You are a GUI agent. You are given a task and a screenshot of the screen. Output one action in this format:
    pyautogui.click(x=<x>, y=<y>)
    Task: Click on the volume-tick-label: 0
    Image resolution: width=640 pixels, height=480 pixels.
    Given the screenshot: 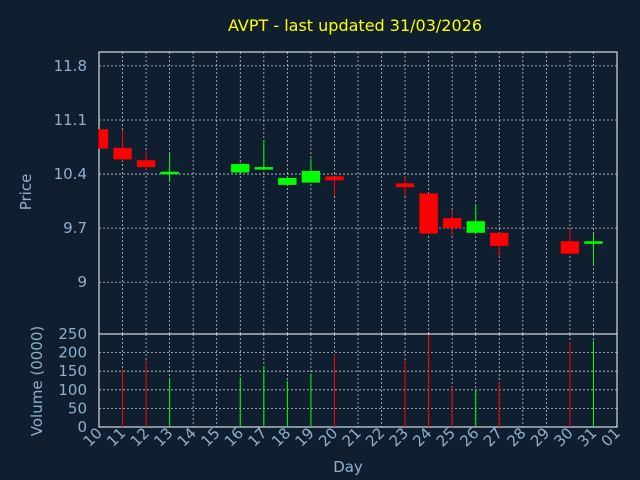 What is the action you would take?
    pyautogui.click(x=82, y=427)
    